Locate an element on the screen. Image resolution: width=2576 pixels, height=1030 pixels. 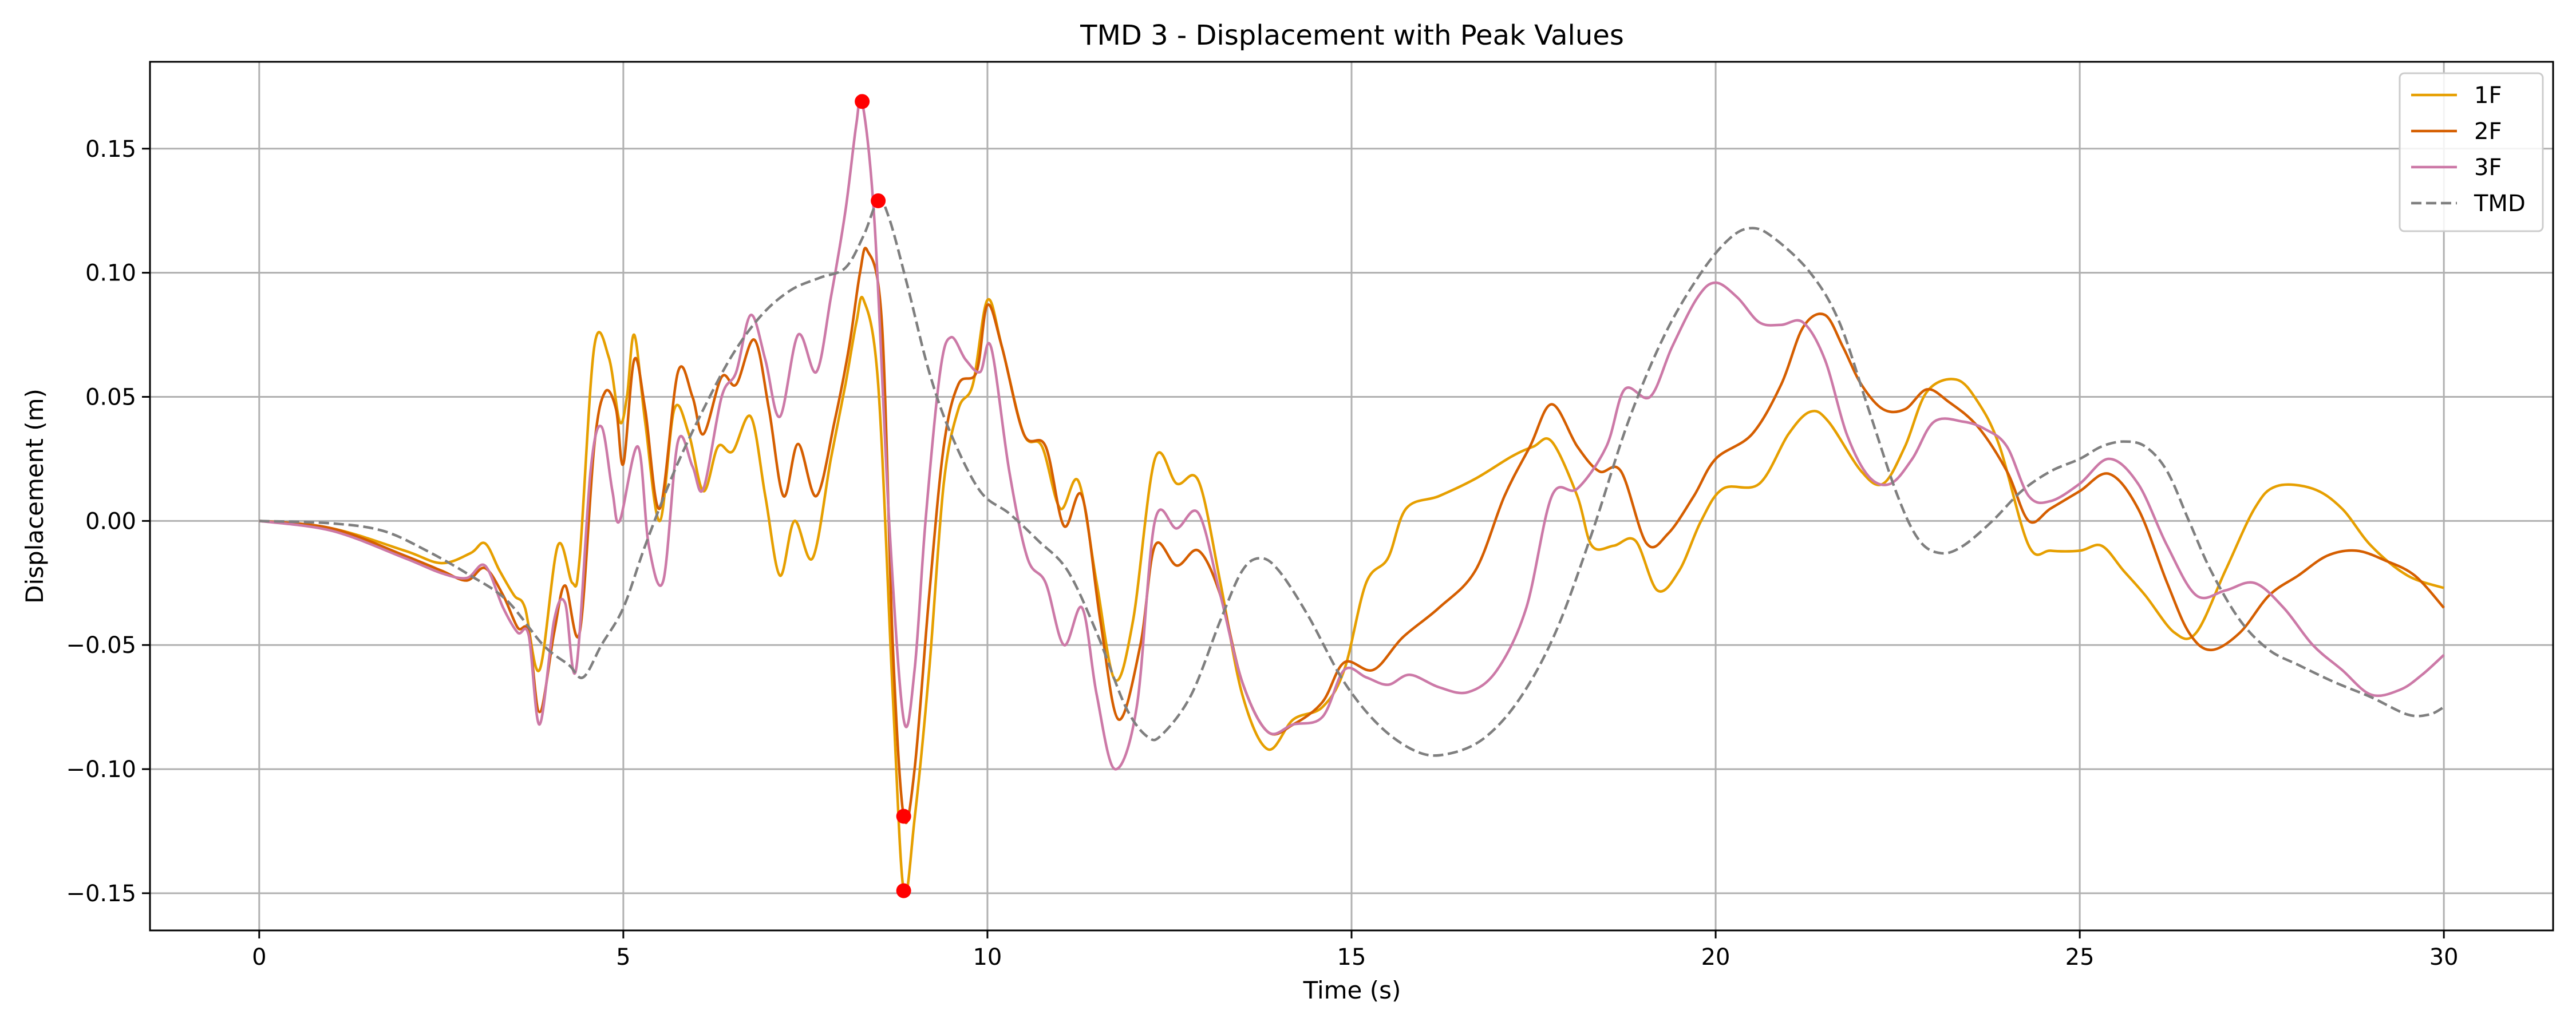
x-tick-label: 5 is located at coordinates (623, 957).